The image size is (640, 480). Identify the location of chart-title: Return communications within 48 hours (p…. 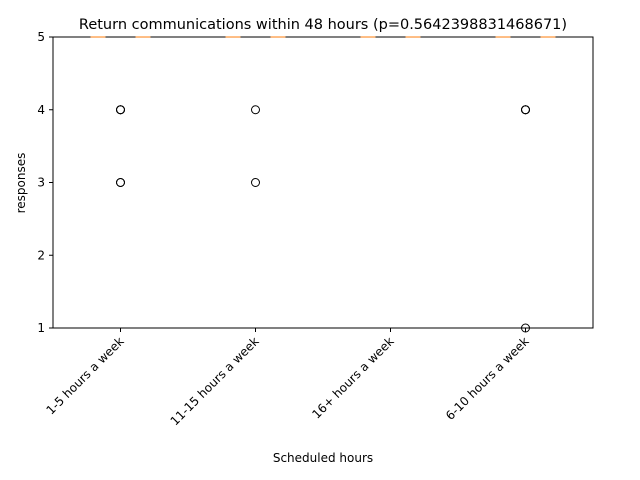
(323, 25).